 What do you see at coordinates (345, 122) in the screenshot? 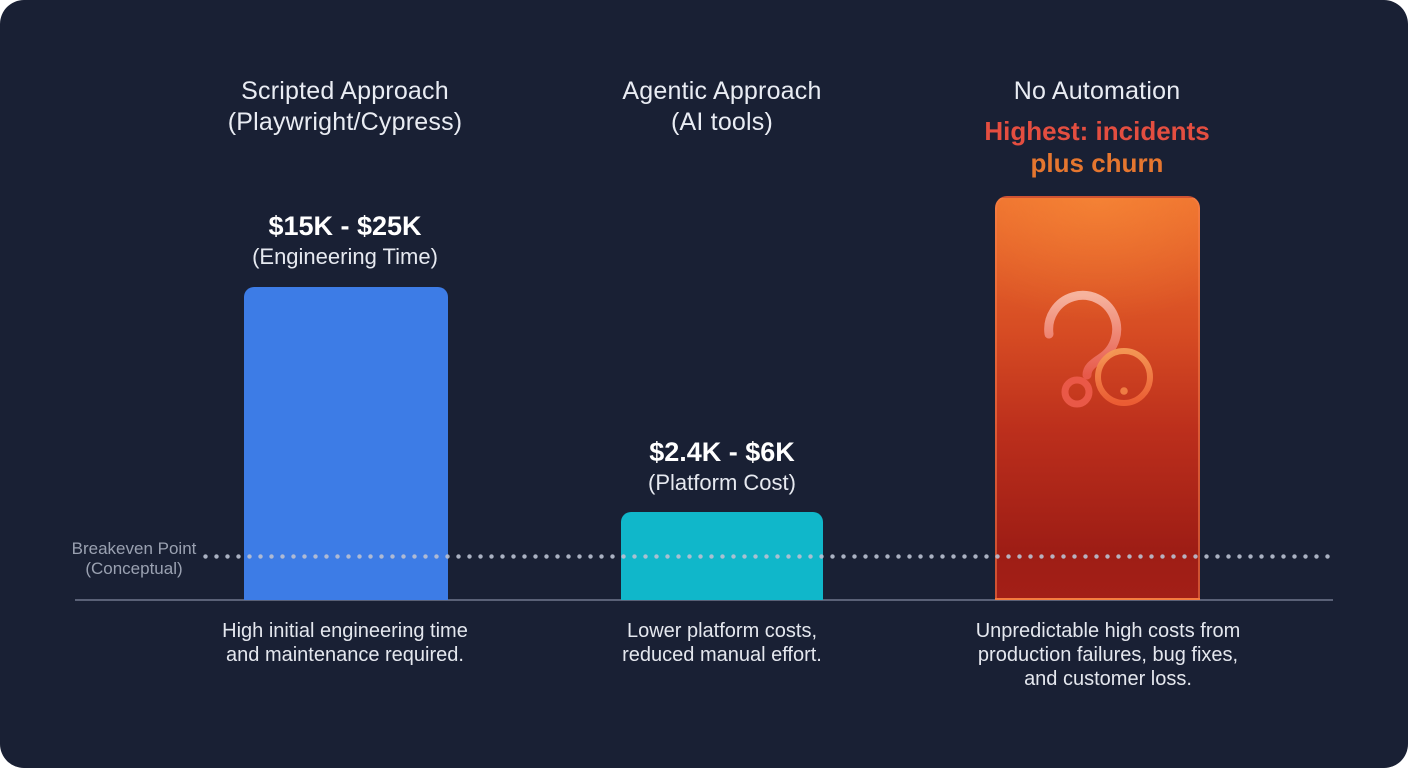
I see `column-title-line: (Playwright/Cypress)` at bounding box center [345, 122].